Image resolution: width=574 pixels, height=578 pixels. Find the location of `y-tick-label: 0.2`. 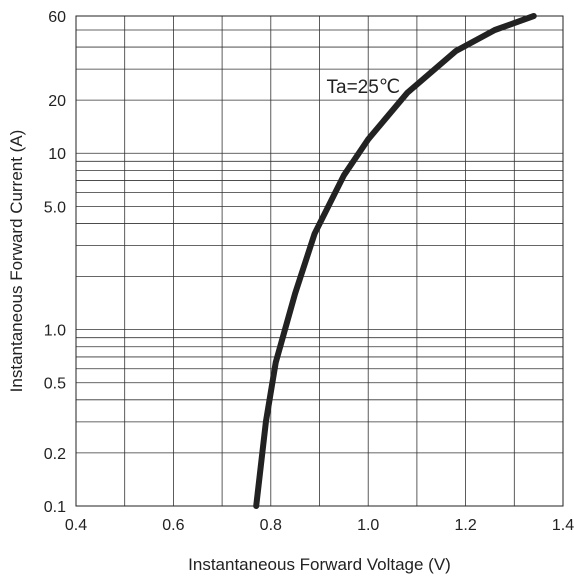

y-tick-label: 0.2 is located at coordinates (55, 454).